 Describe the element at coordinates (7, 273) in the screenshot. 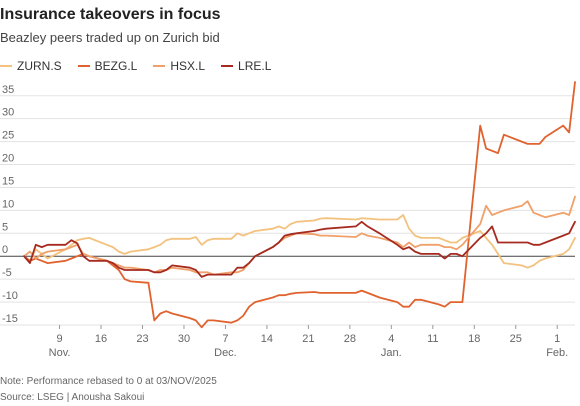

I see `y-tick-label: -5` at that location.